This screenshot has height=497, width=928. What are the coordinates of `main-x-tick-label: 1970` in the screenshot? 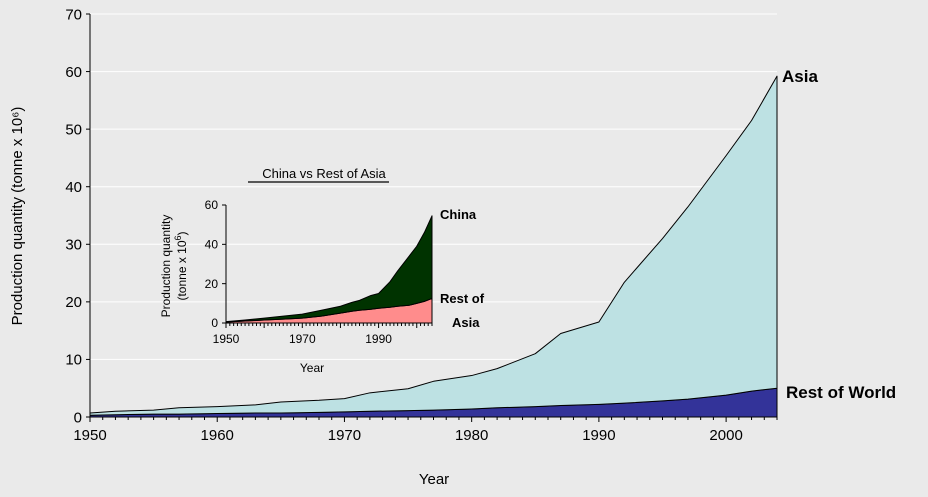 It's located at (344, 435).